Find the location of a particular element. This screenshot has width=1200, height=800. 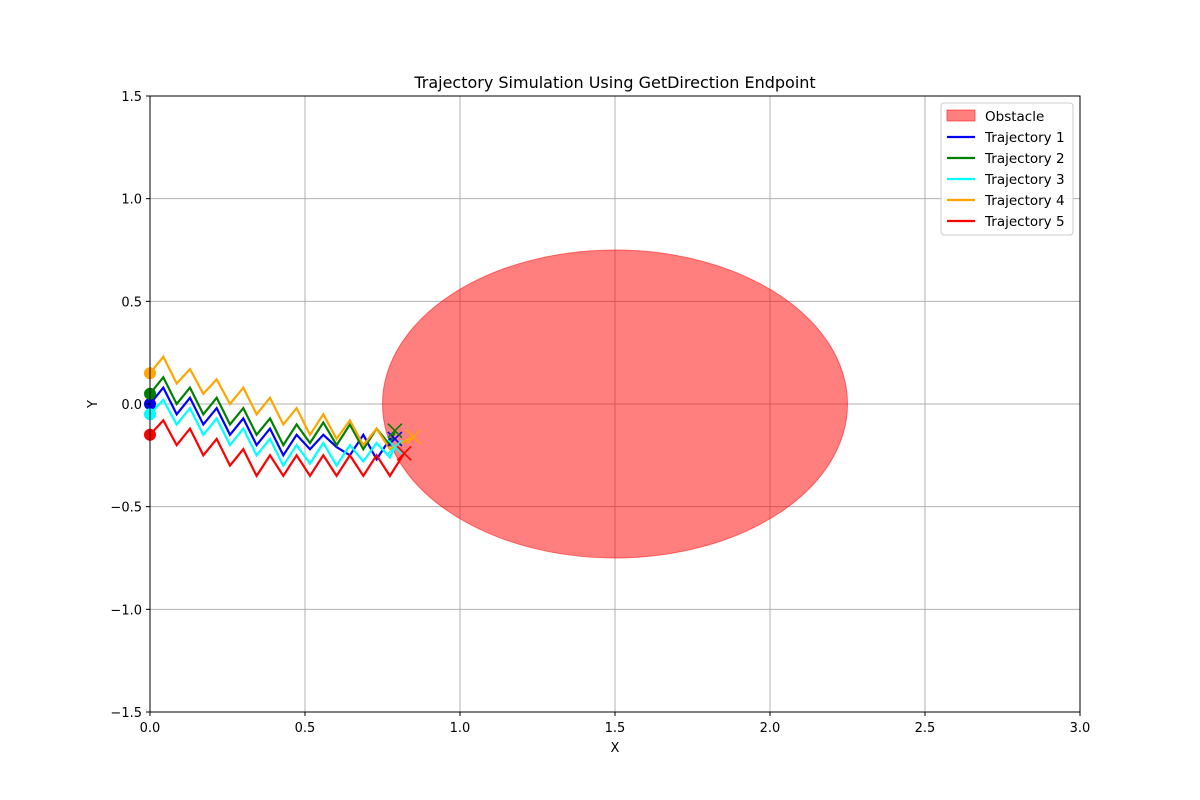

legend-trajectory-5-label: Trajectory 5 is located at coordinates (1024, 222).